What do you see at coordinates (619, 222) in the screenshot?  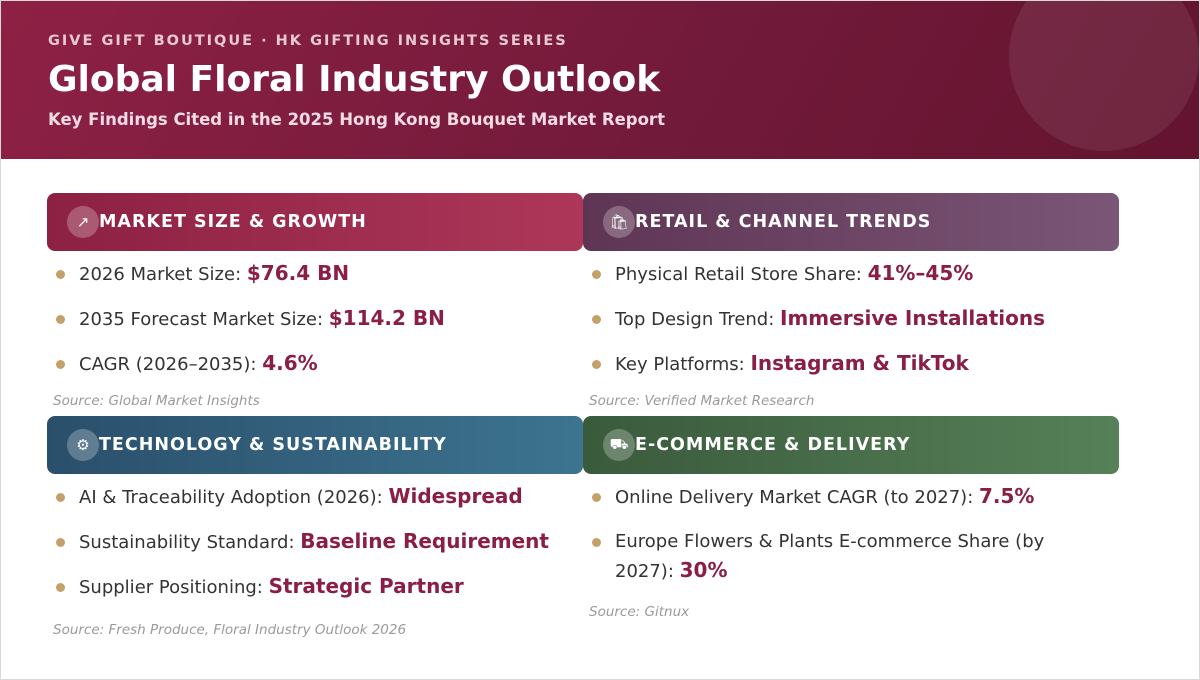 I see `shopping-bags-icon: 🛍` at bounding box center [619, 222].